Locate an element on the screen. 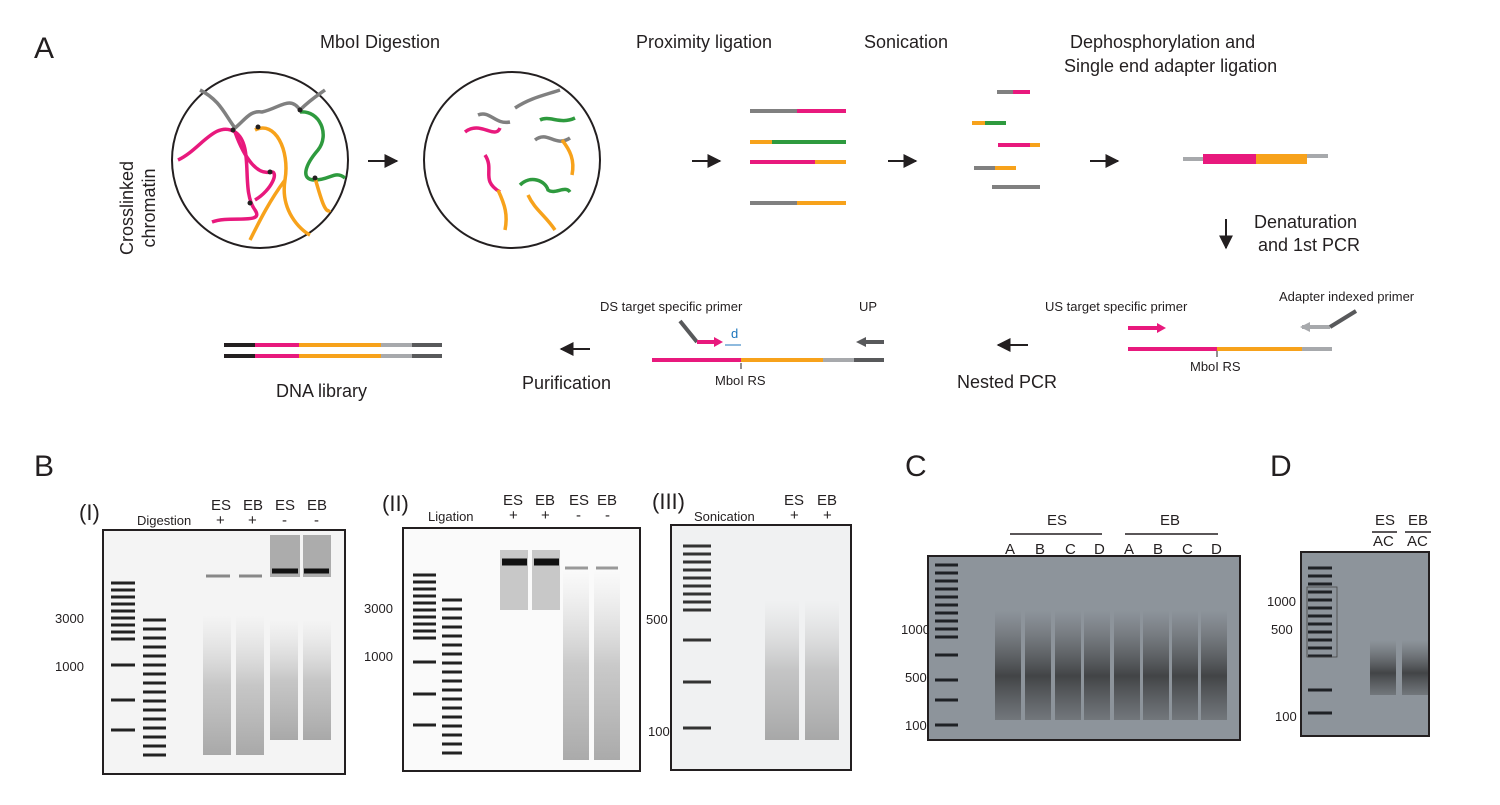 The width and height of the screenshot is (1500, 805). d-lane-bottom-1: AC is located at coordinates (1383, 541).